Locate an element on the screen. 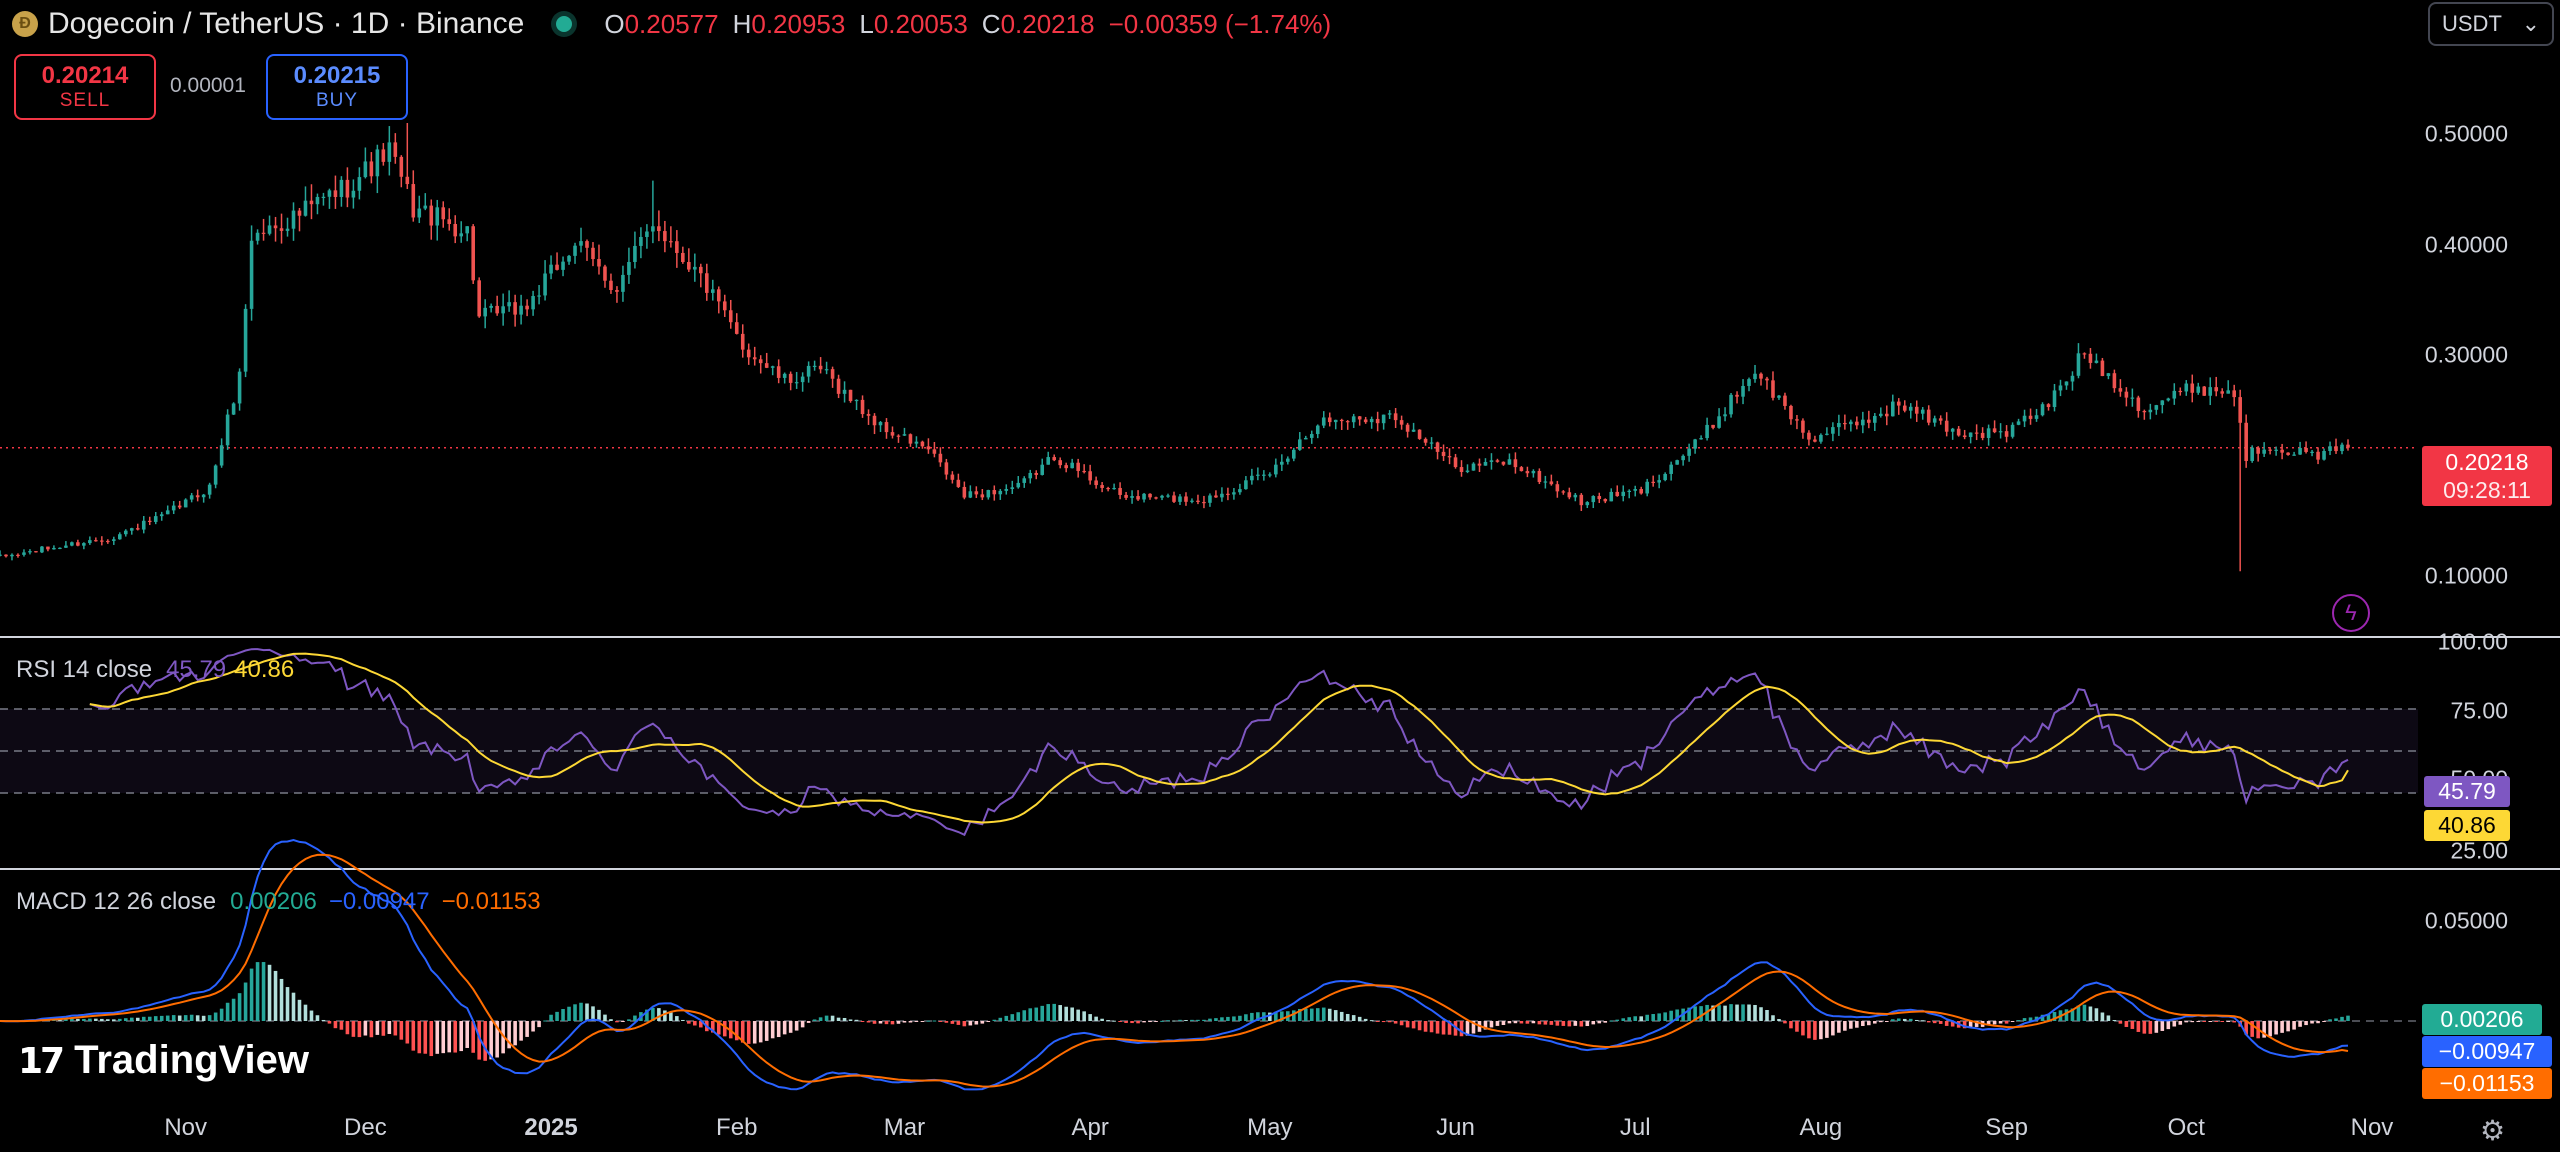 The height and width of the screenshot is (1152, 2560). sell-button: 0.20214 SELL is located at coordinates (85, 87).